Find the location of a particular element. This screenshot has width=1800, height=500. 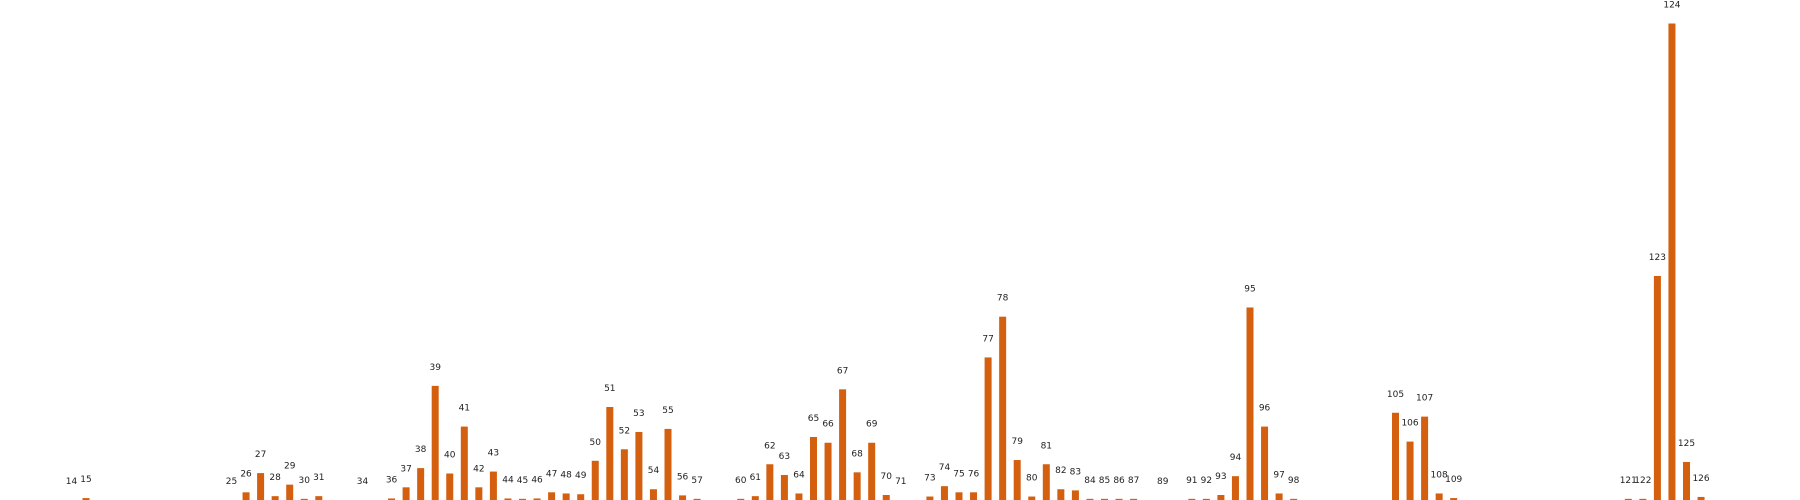

bar-label-107: 107 is located at coordinates (1424, 399).